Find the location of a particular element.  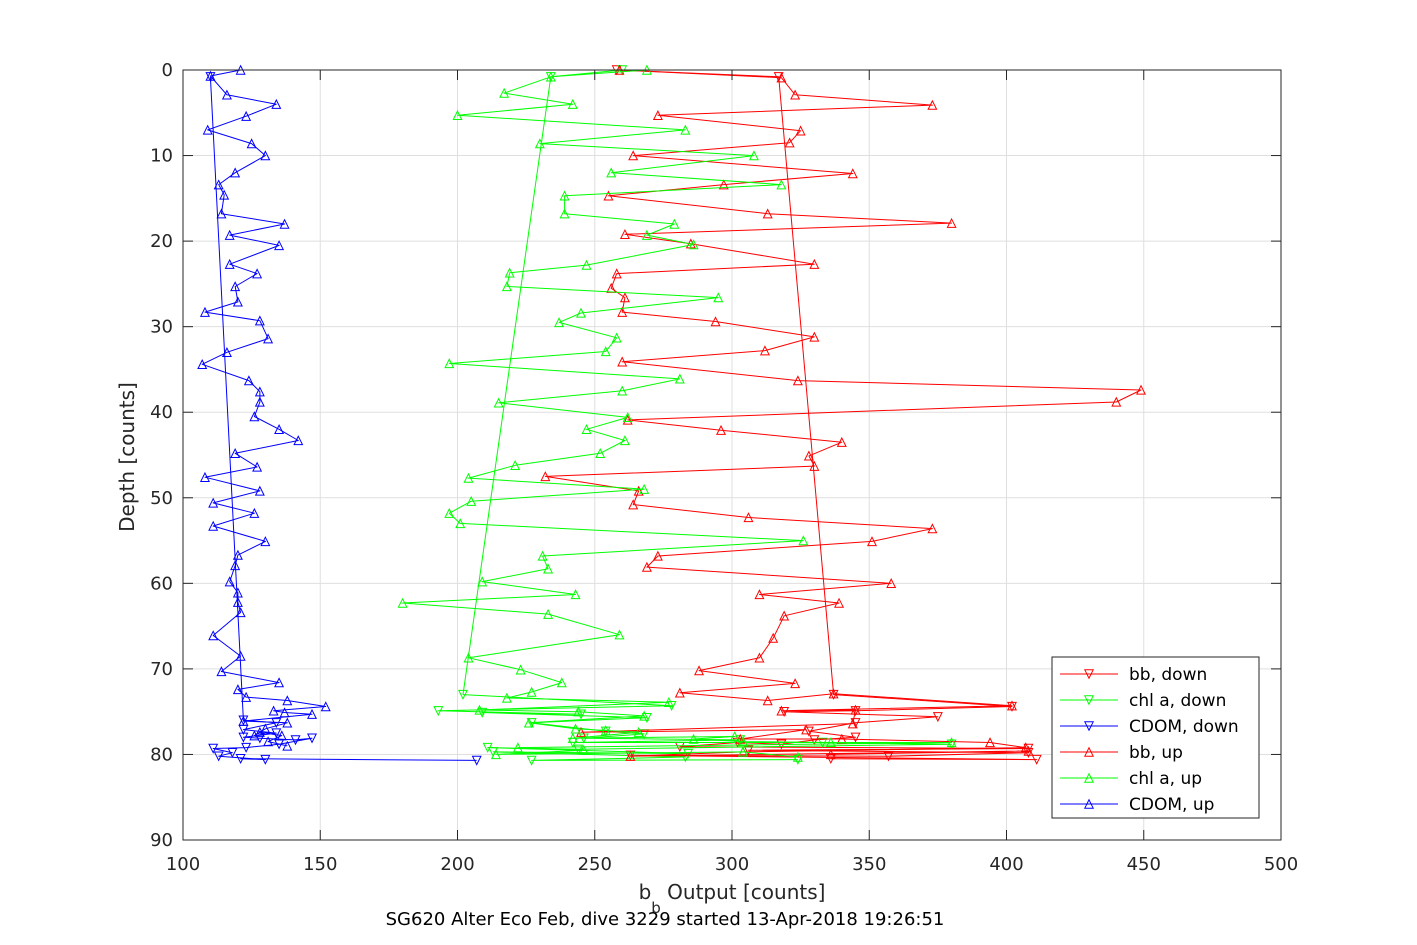

x-tick-label: 150 is located at coordinates (320, 864).